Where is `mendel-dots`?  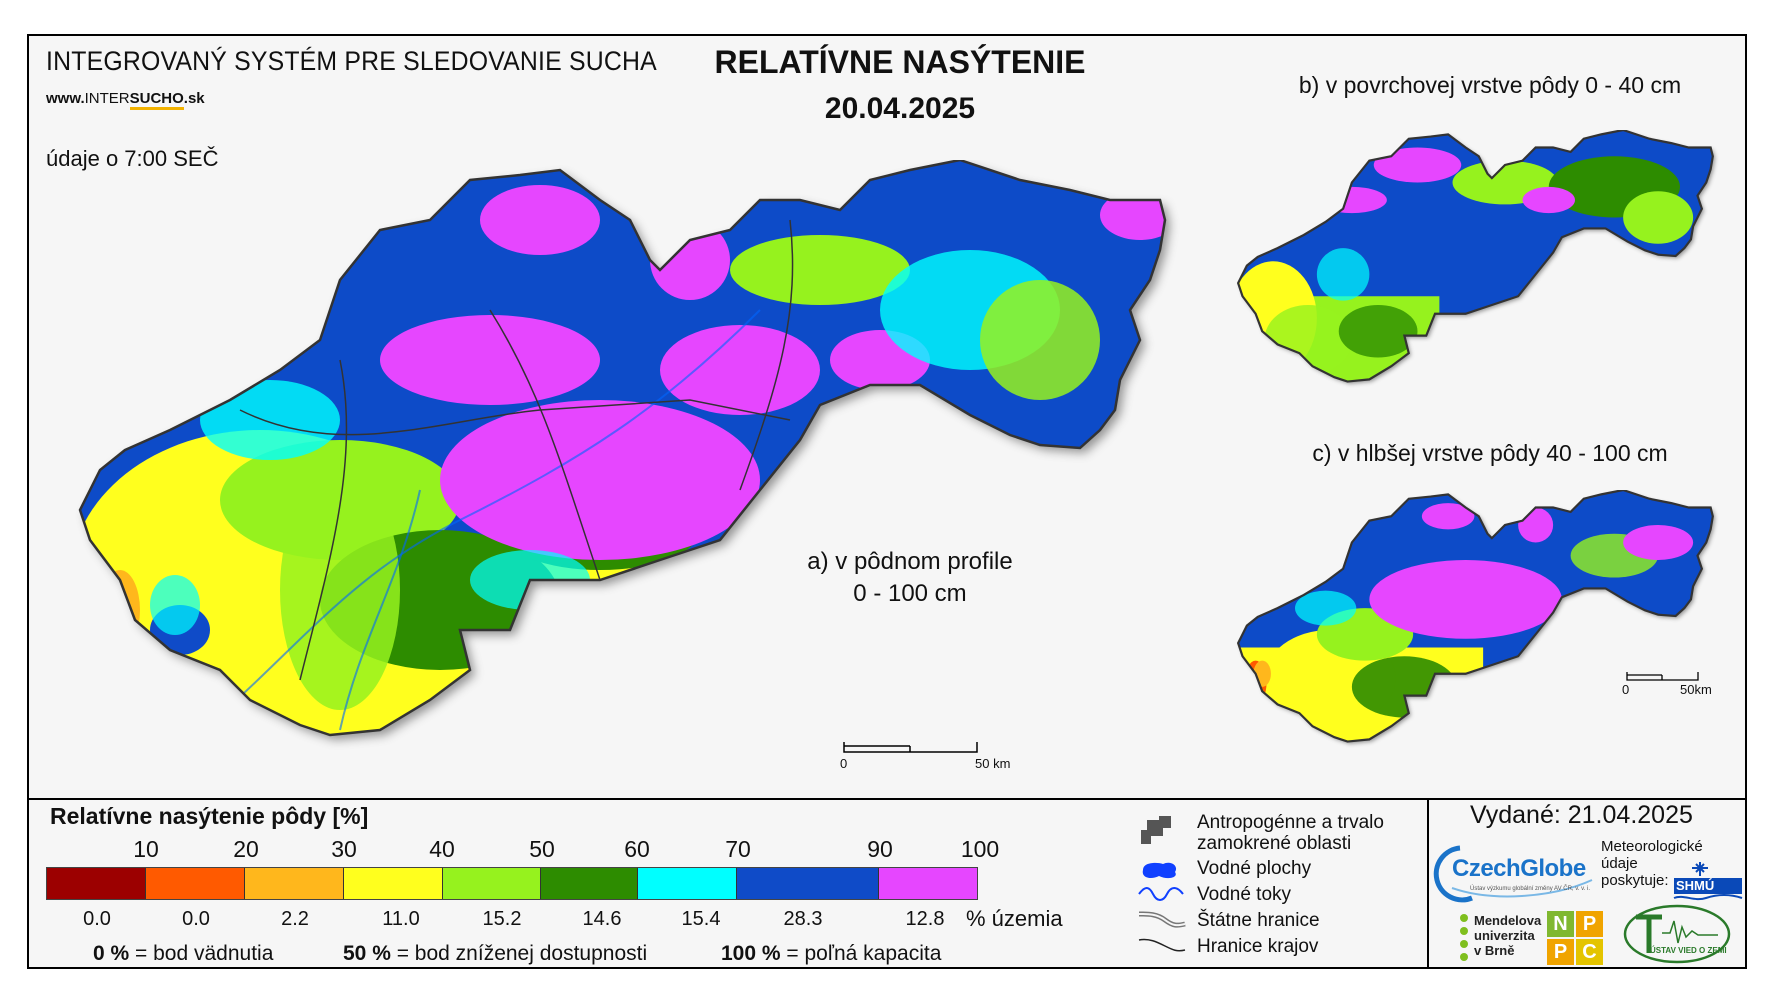
mendel-dots is located at coordinates (1464, 937).